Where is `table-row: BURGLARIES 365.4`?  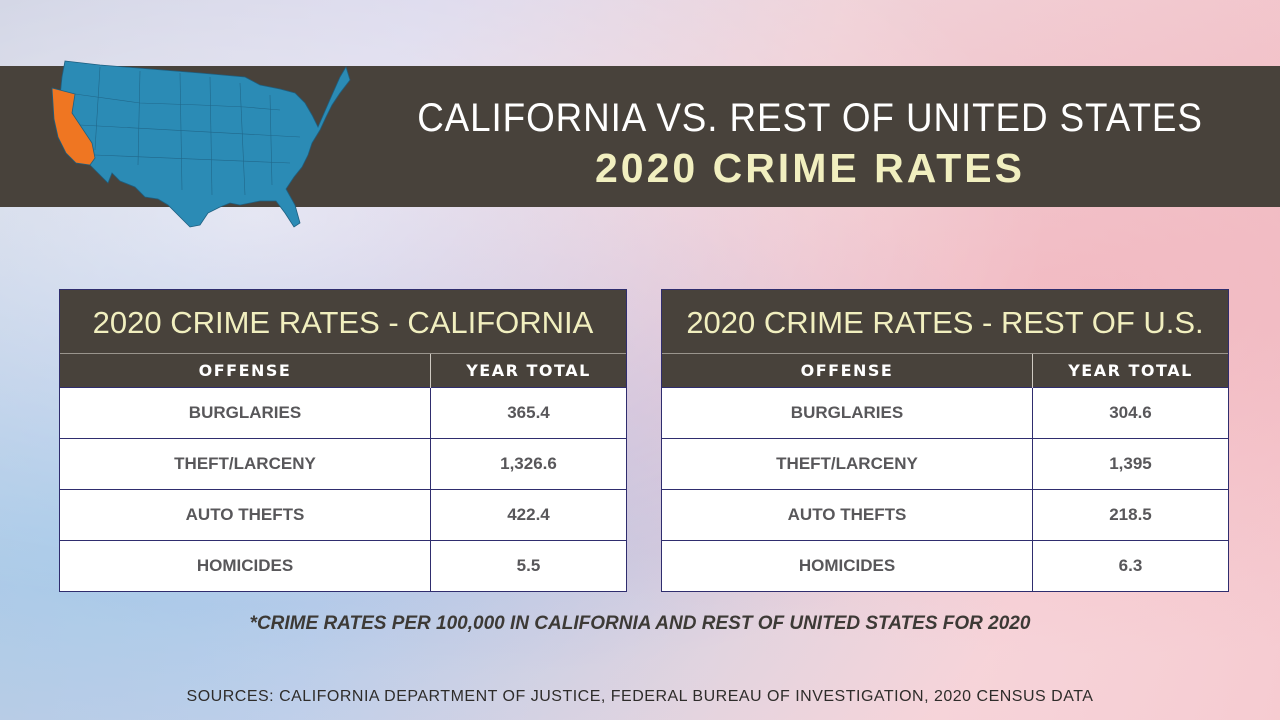
table-row: BURGLARIES 365.4 is located at coordinates (343, 413).